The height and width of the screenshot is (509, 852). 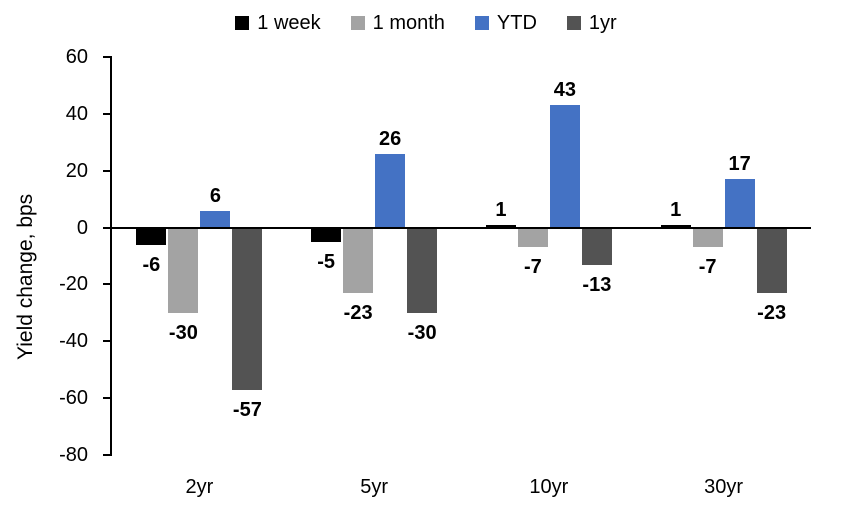 What do you see at coordinates (422, 270) in the screenshot?
I see `bar-1yr-5yr` at bounding box center [422, 270].